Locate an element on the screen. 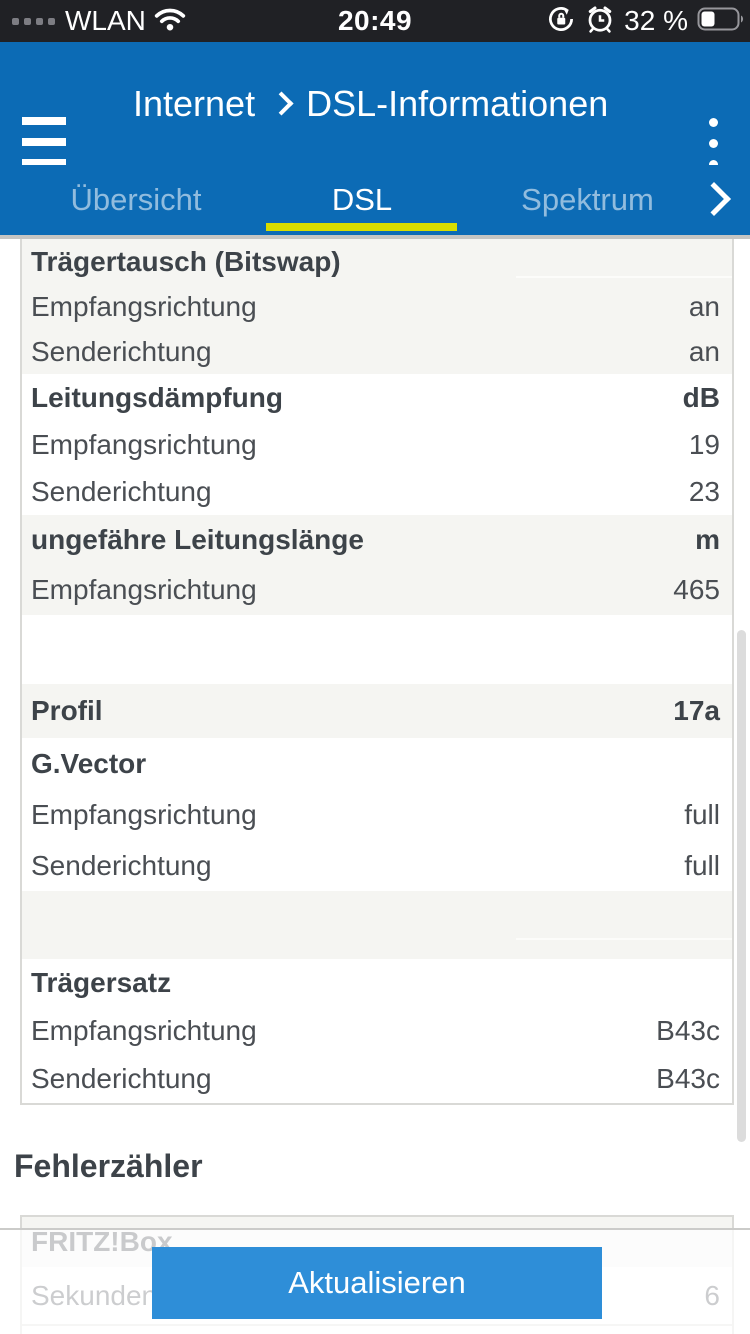 This screenshot has height=1334, width=750. row-label: G.Vector is located at coordinates (89, 763).